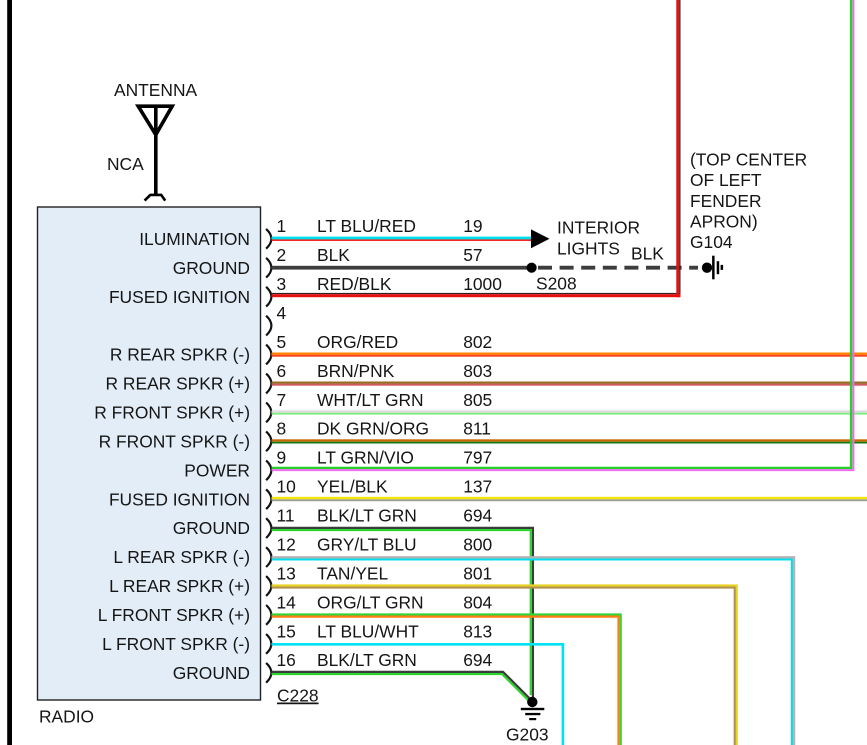 The width and height of the screenshot is (867, 745). I want to click on svg-text: 811, so click(477, 429).